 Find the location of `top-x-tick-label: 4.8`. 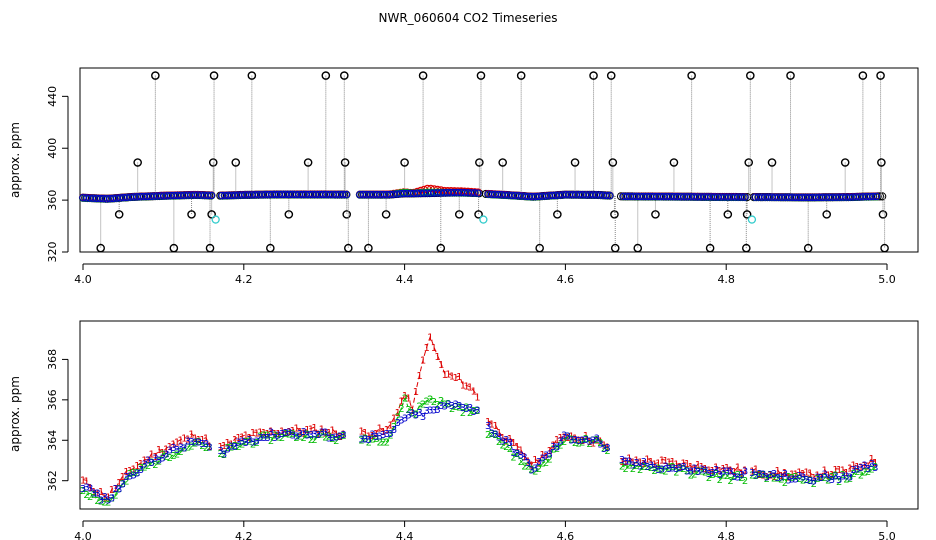

top-x-tick-label: 4.8 is located at coordinates (726, 279).